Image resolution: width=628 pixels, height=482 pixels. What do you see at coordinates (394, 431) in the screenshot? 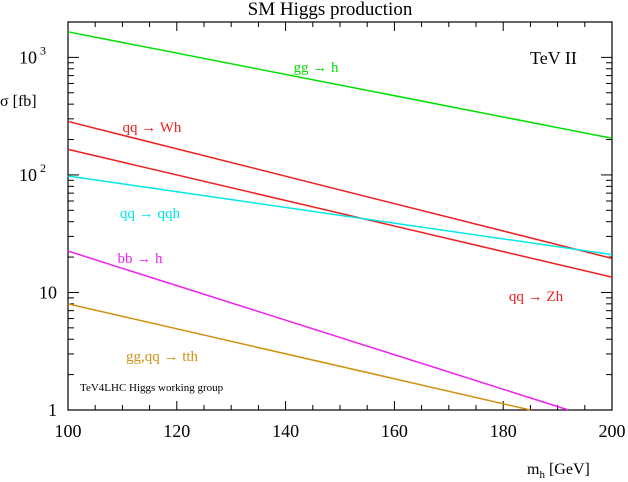
I see `x-tick-label: 160` at bounding box center [394, 431].